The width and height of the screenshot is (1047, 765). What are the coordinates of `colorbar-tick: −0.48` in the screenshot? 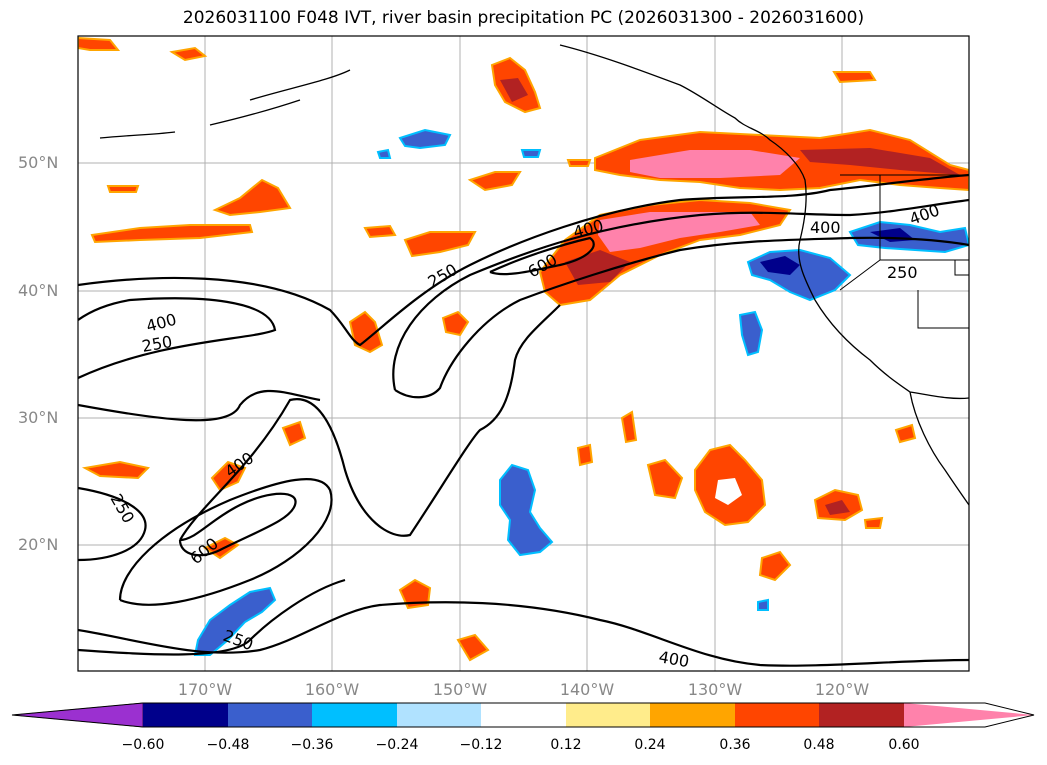 It's located at (228, 745).